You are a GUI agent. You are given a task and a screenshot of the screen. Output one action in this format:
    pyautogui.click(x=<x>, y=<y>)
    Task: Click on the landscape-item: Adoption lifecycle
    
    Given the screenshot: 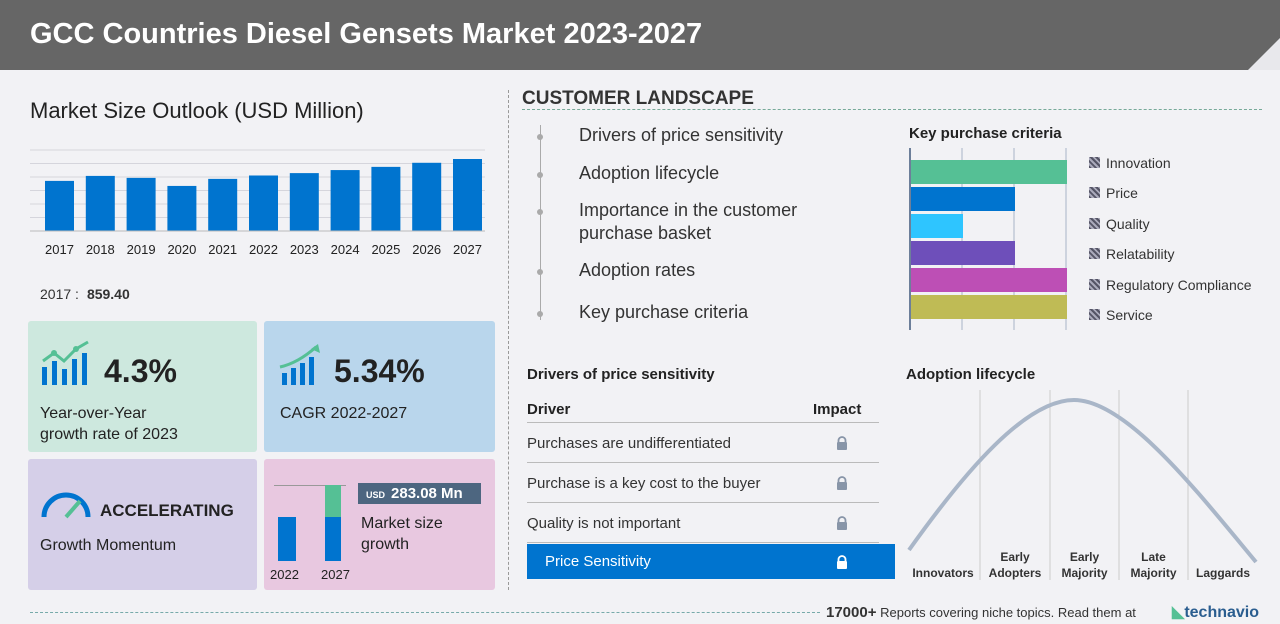 What is the action you would take?
    pyautogui.click(x=649, y=173)
    